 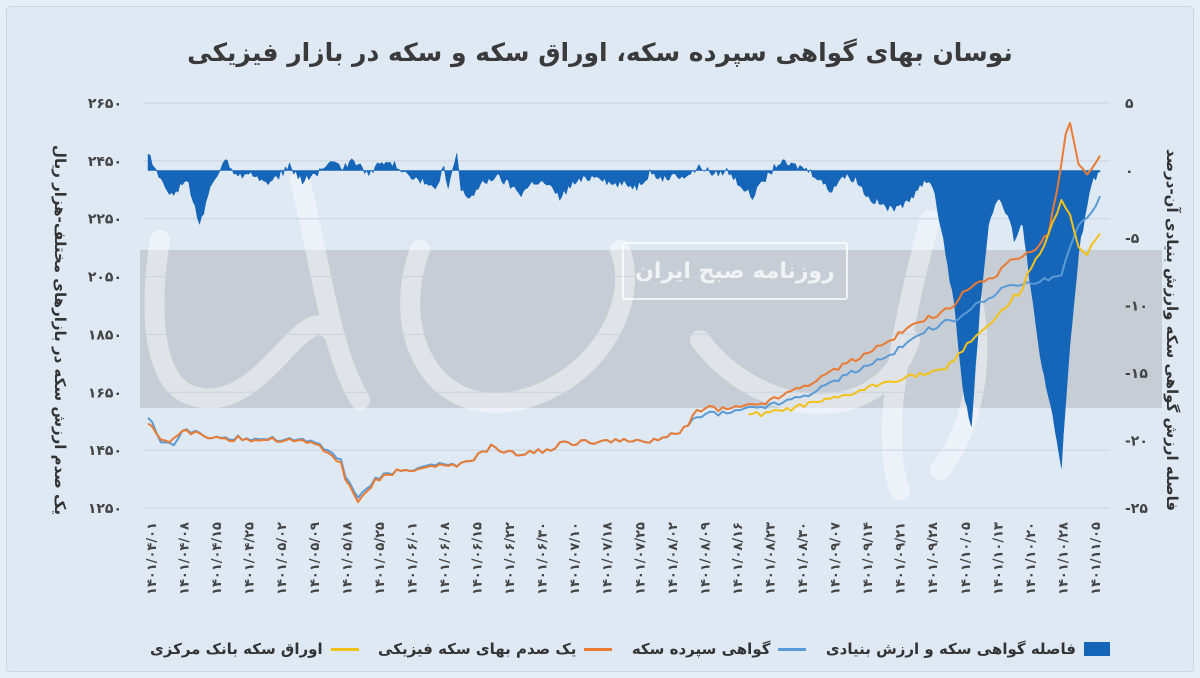 What do you see at coordinates (575, 558) in the screenshot?
I see `x-tick-label: ۱۴۰۱/۰۷/۱۰` at bounding box center [575, 558].